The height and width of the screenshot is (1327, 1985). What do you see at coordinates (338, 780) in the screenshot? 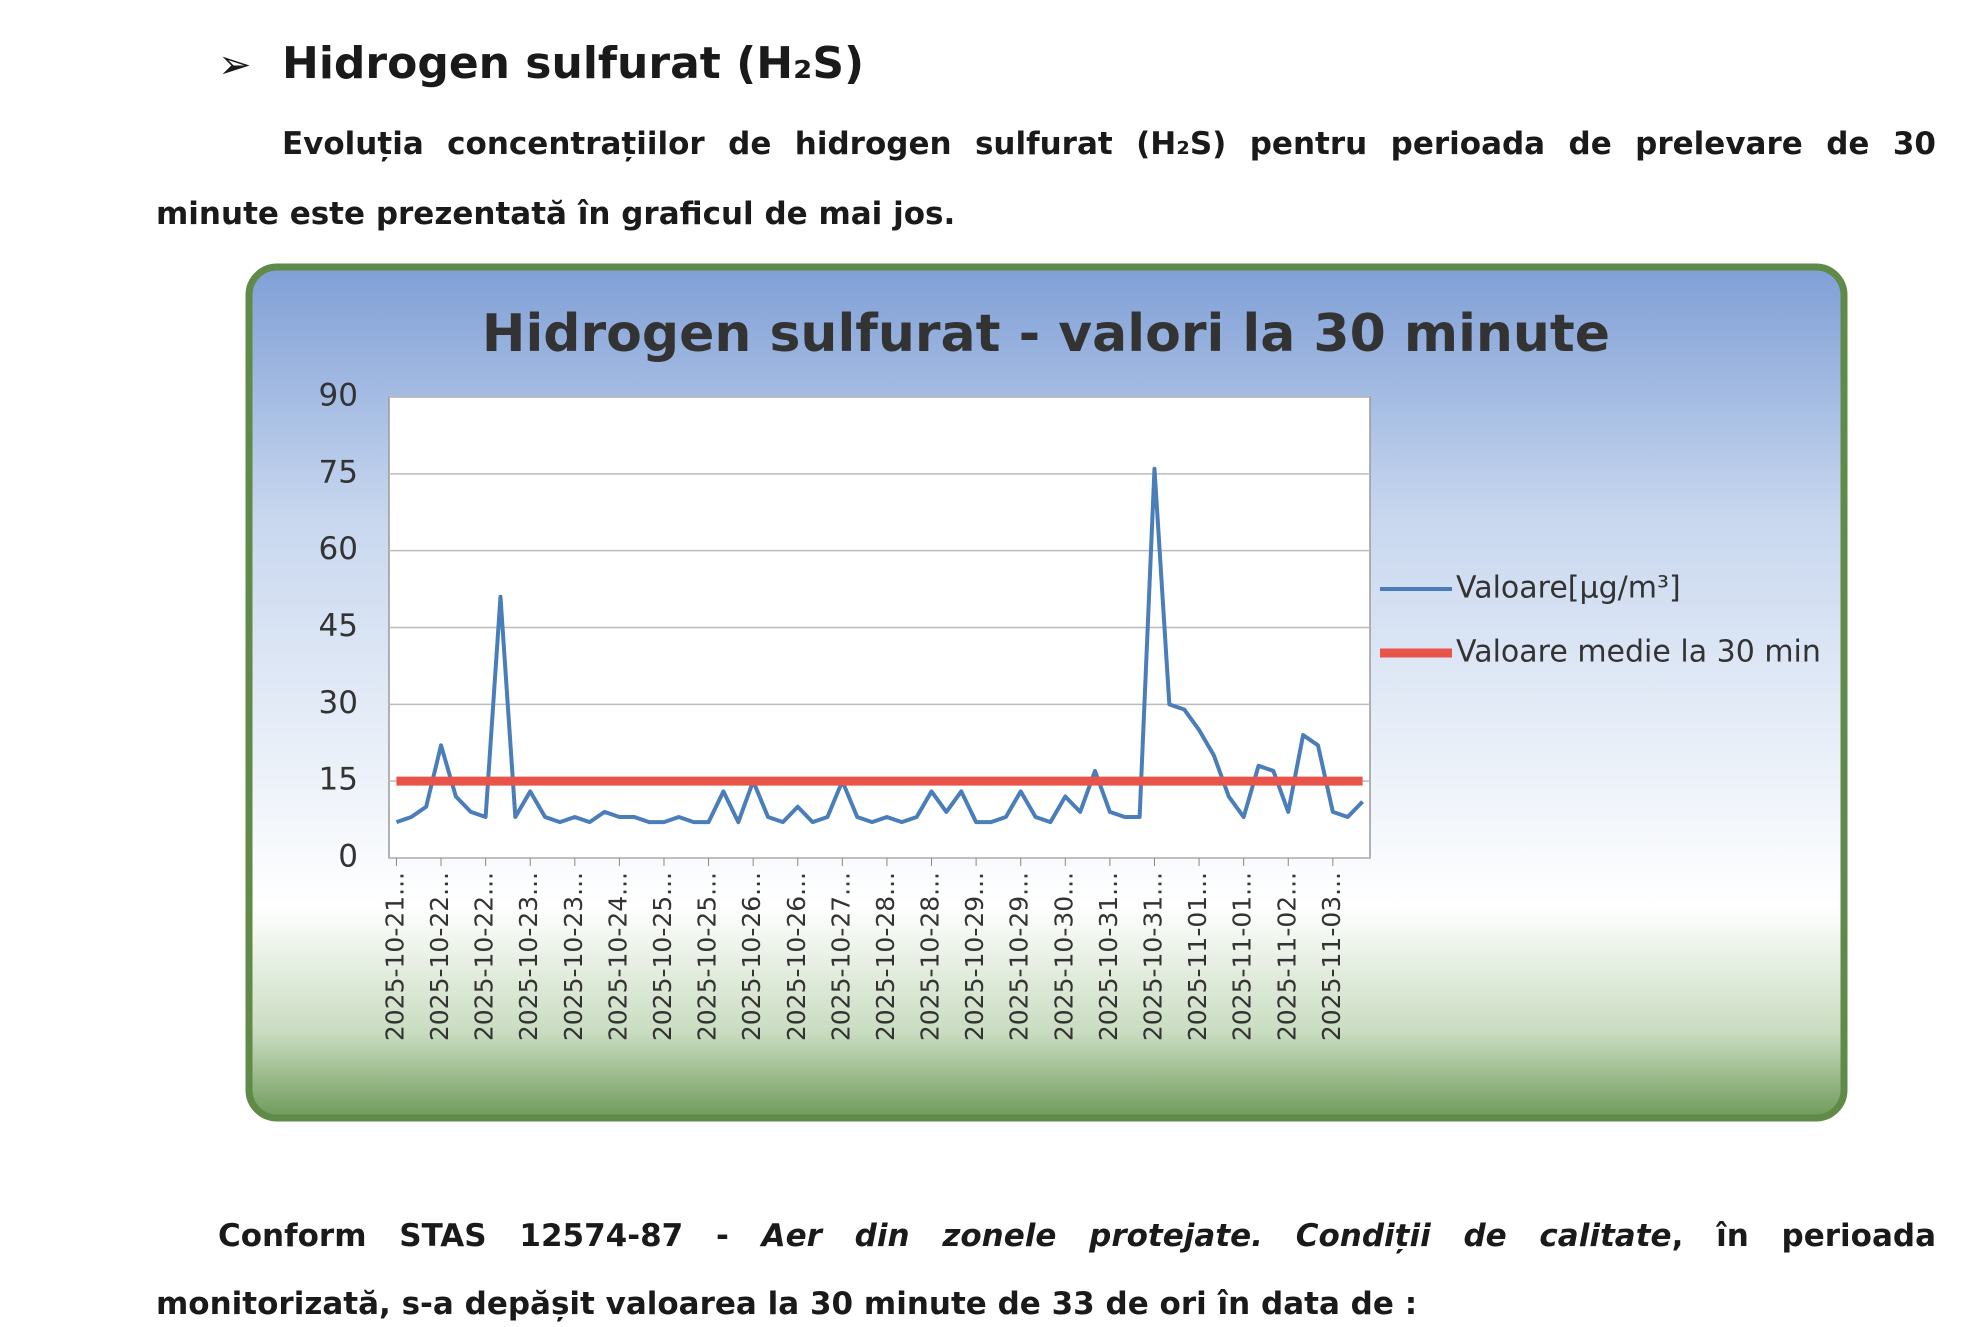
I see `y-tick-label: 15` at bounding box center [338, 780].